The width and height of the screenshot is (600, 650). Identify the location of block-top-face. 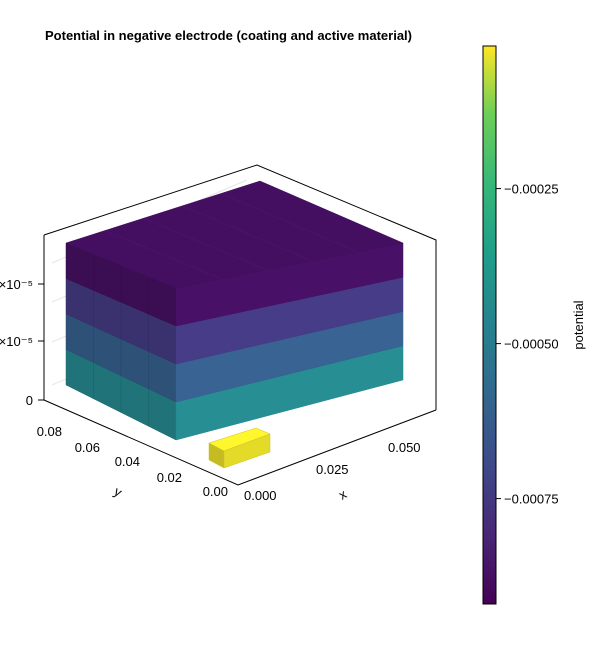
(234, 234).